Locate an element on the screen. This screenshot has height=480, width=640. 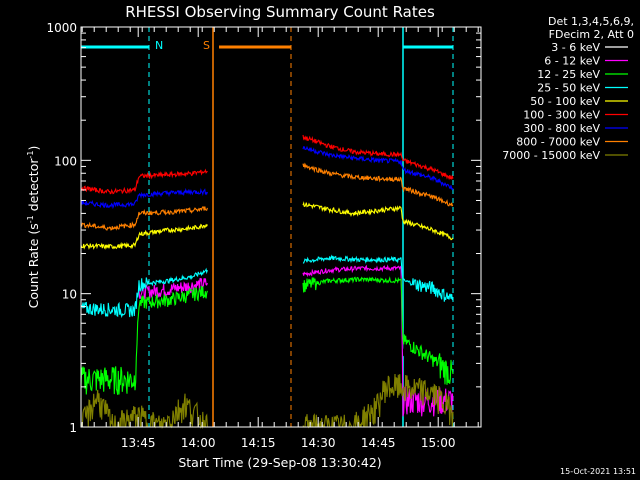
footer-stamp: 15-Oct-2021 13:51 is located at coordinates (598, 471).